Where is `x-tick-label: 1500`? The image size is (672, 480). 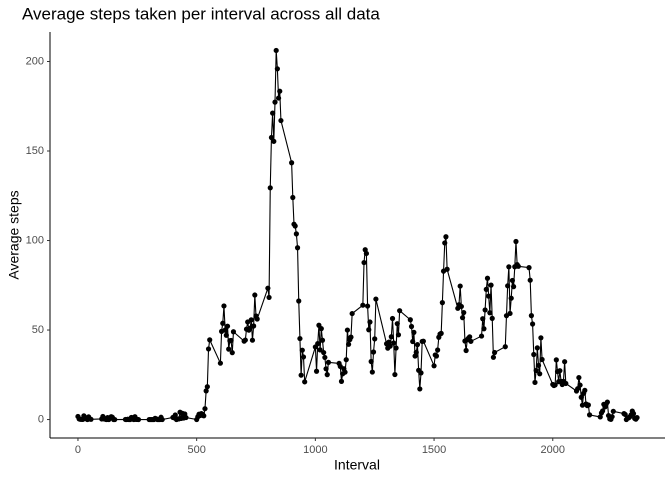 x-tick-label: 1500 is located at coordinates (434, 450).